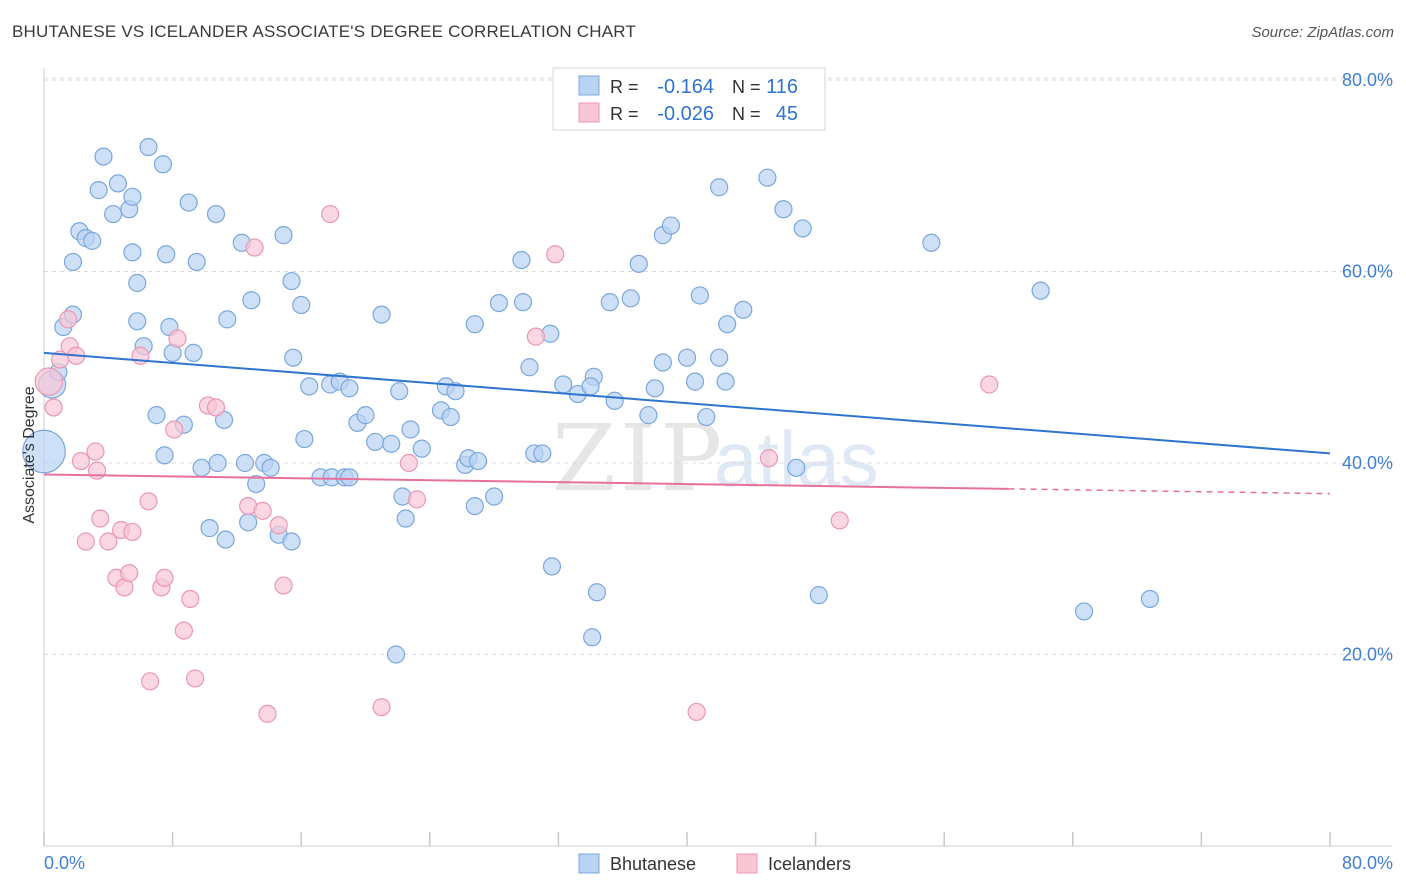  I want to click on y-tick-label-40: 40.0%, so click(1367, 463).